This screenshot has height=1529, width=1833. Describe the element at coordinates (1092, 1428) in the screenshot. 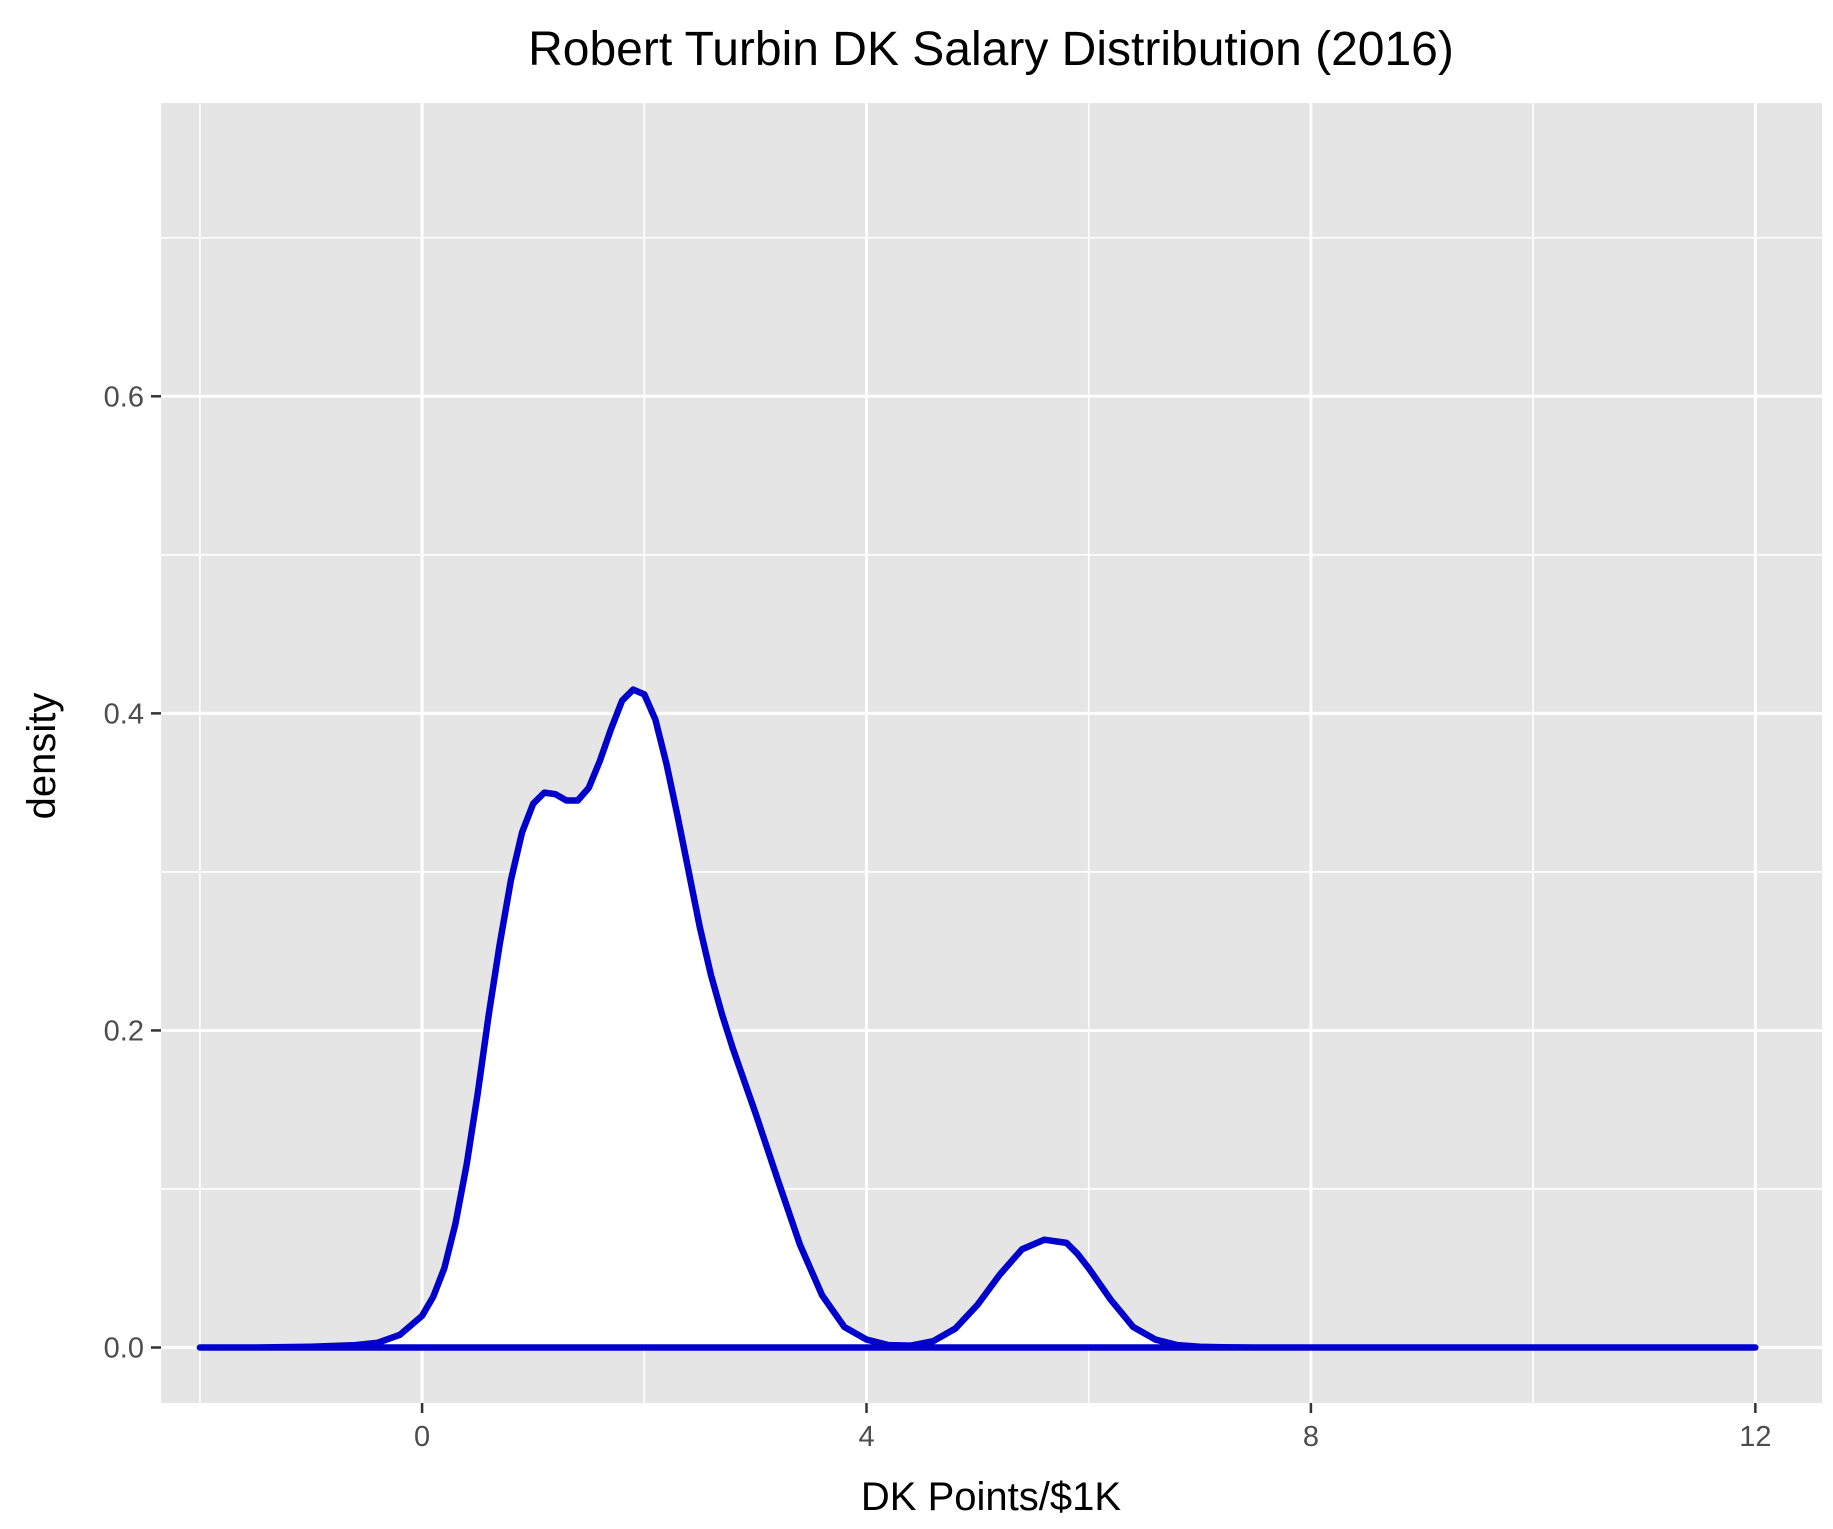

I see `x-axis: 0 4 8 12` at that location.